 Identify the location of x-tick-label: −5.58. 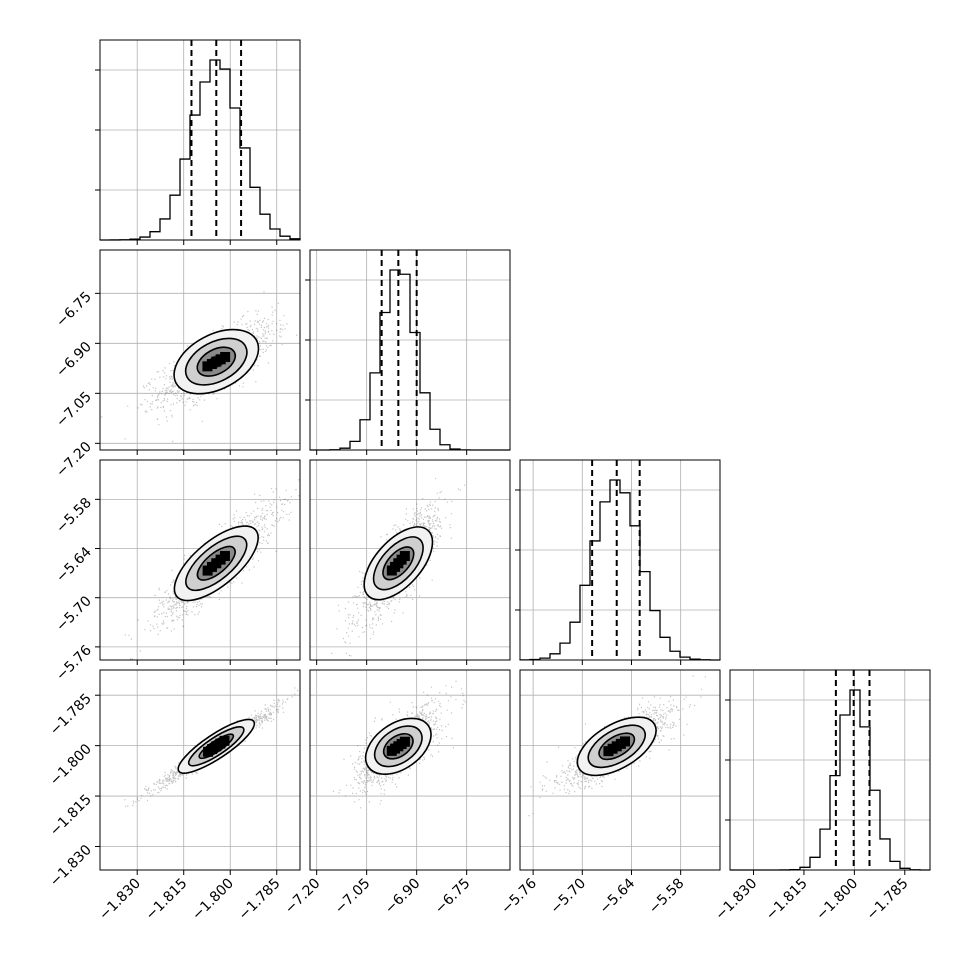
(667, 897).